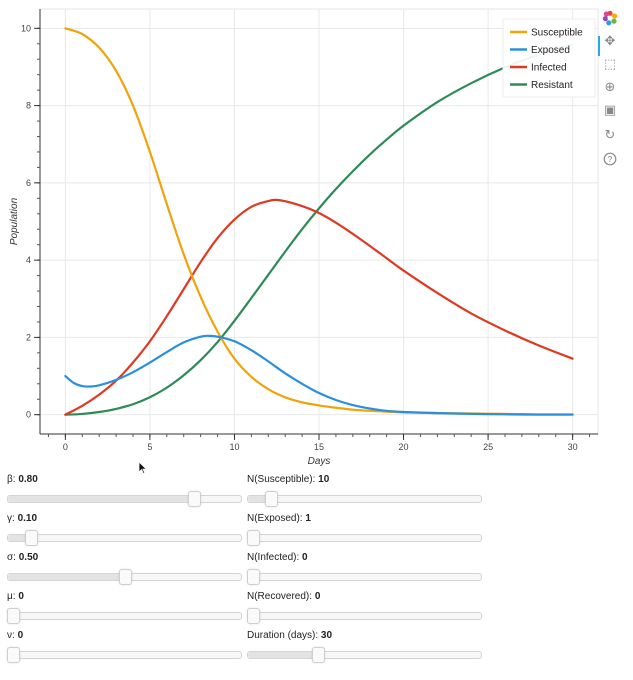  Describe the element at coordinates (12, 635) in the screenshot. I see `slider-label-text: ν:` at that location.